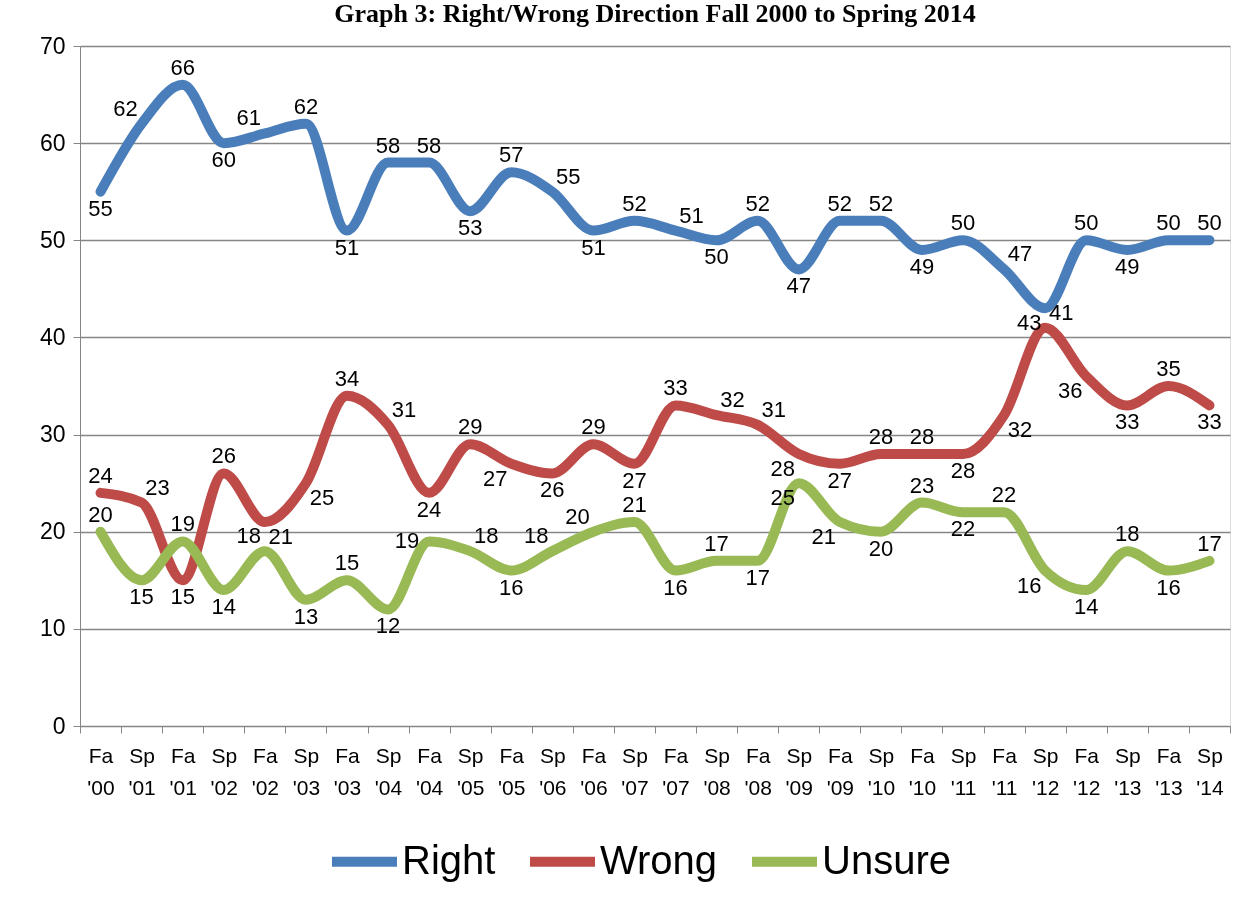 This screenshot has width=1259, height=910. What do you see at coordinates (322, 498) in the screenshot?
I see `data-label: 25` at bounding box center [322, 498].